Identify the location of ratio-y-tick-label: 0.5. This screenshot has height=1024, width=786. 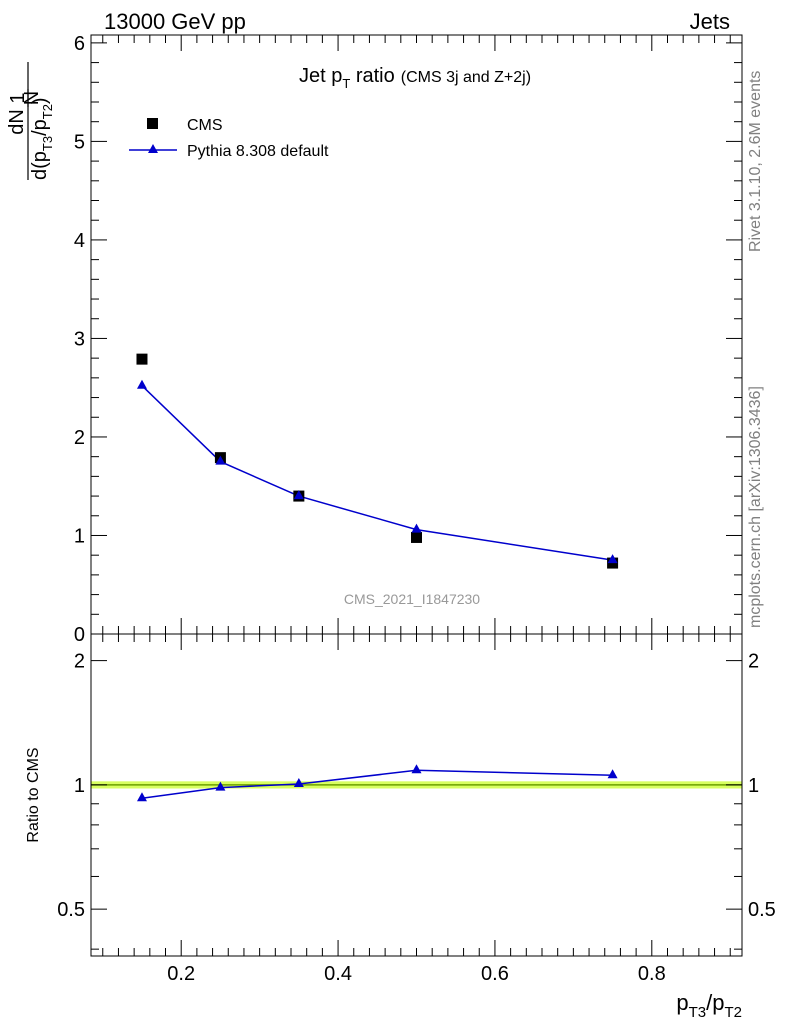
(71, 910).